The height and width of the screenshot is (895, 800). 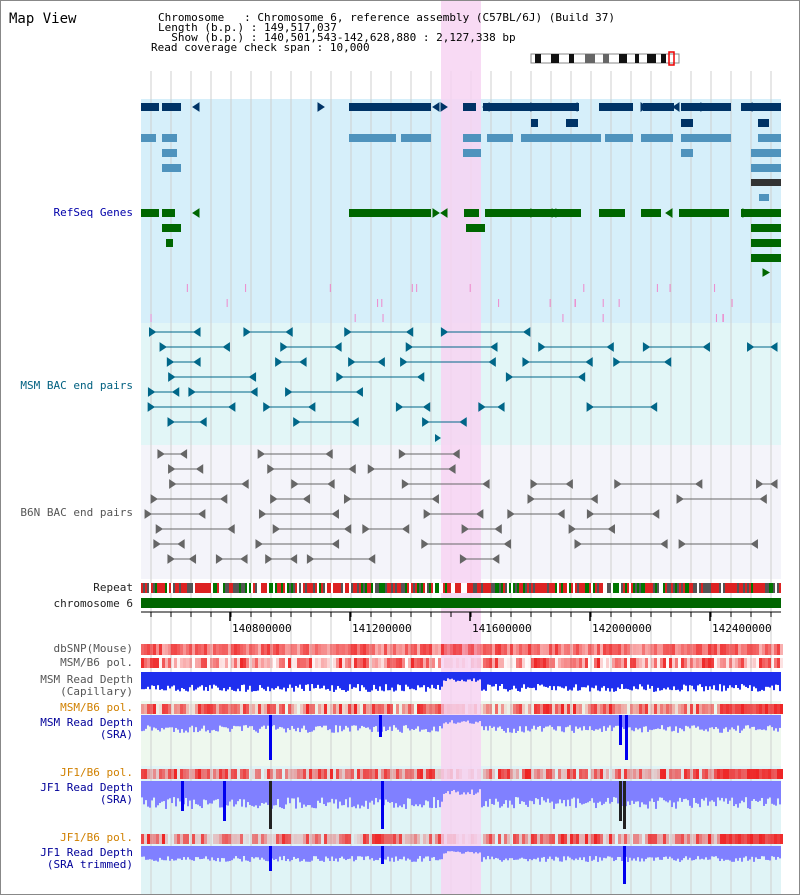 I want to click on info-length: Length (b.p.) : 149,517,037, so click(x=247, y=27).